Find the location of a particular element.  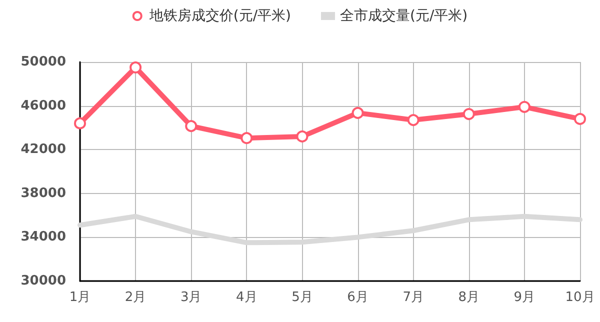

y-tick-label: 42000 is located at coordinates (43, 150).